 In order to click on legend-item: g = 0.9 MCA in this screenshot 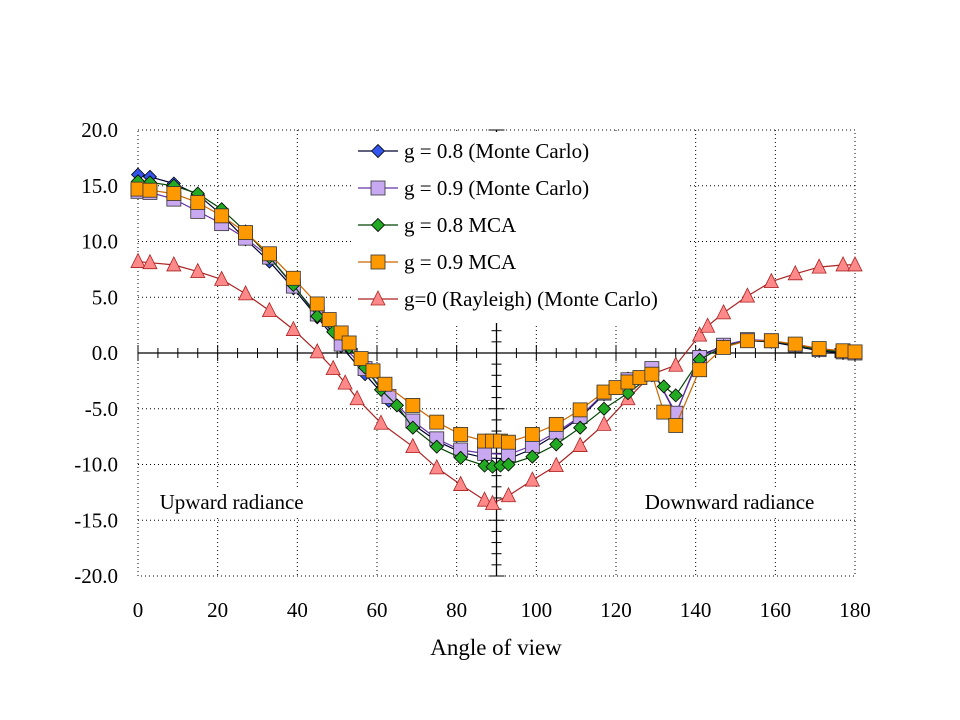, I will do `click(437, 262)`.